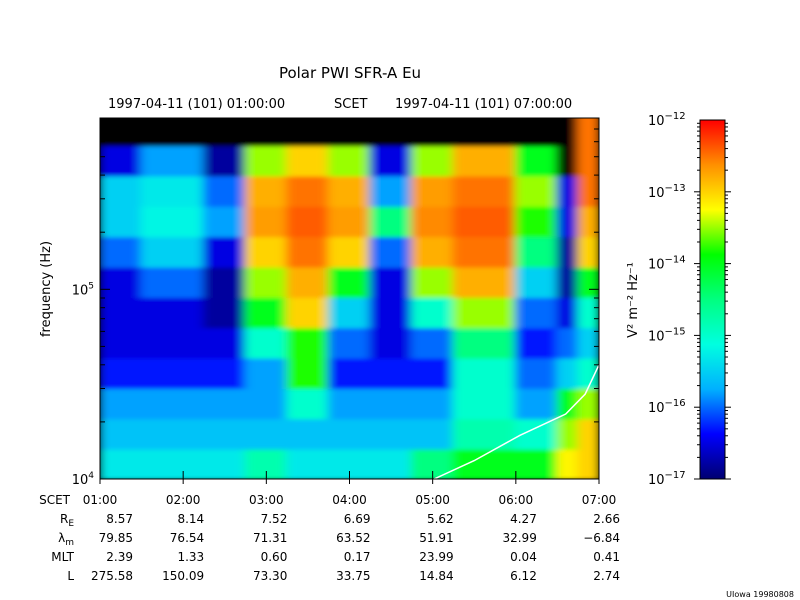 The width and height of the screenshot is (800, 600). I want to click on chart-title: Polar PWI SFR-A Eu, so click(350, 73).